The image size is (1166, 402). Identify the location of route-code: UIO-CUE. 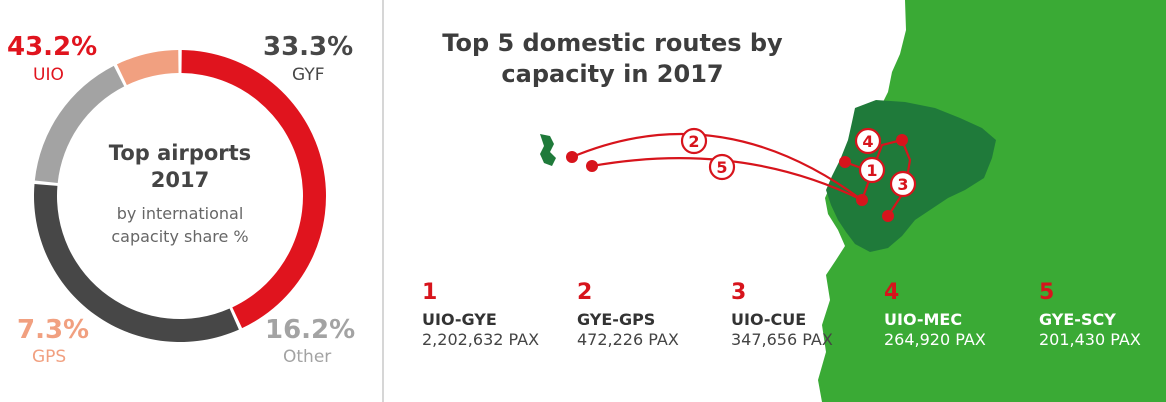
(769, 319).